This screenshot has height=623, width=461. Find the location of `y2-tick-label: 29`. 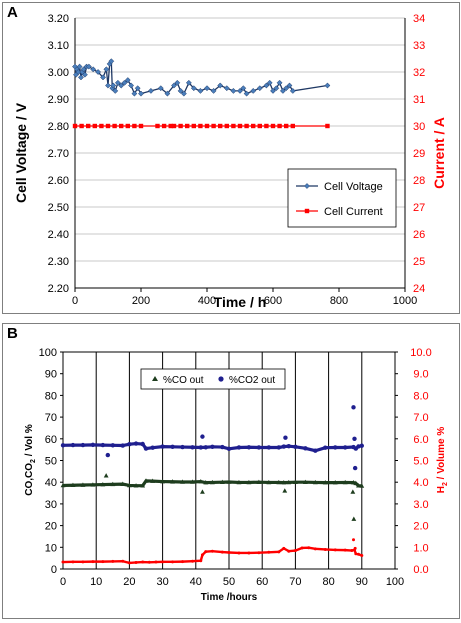

y2-tick-label: 29 is located at coordinates (419, 154).